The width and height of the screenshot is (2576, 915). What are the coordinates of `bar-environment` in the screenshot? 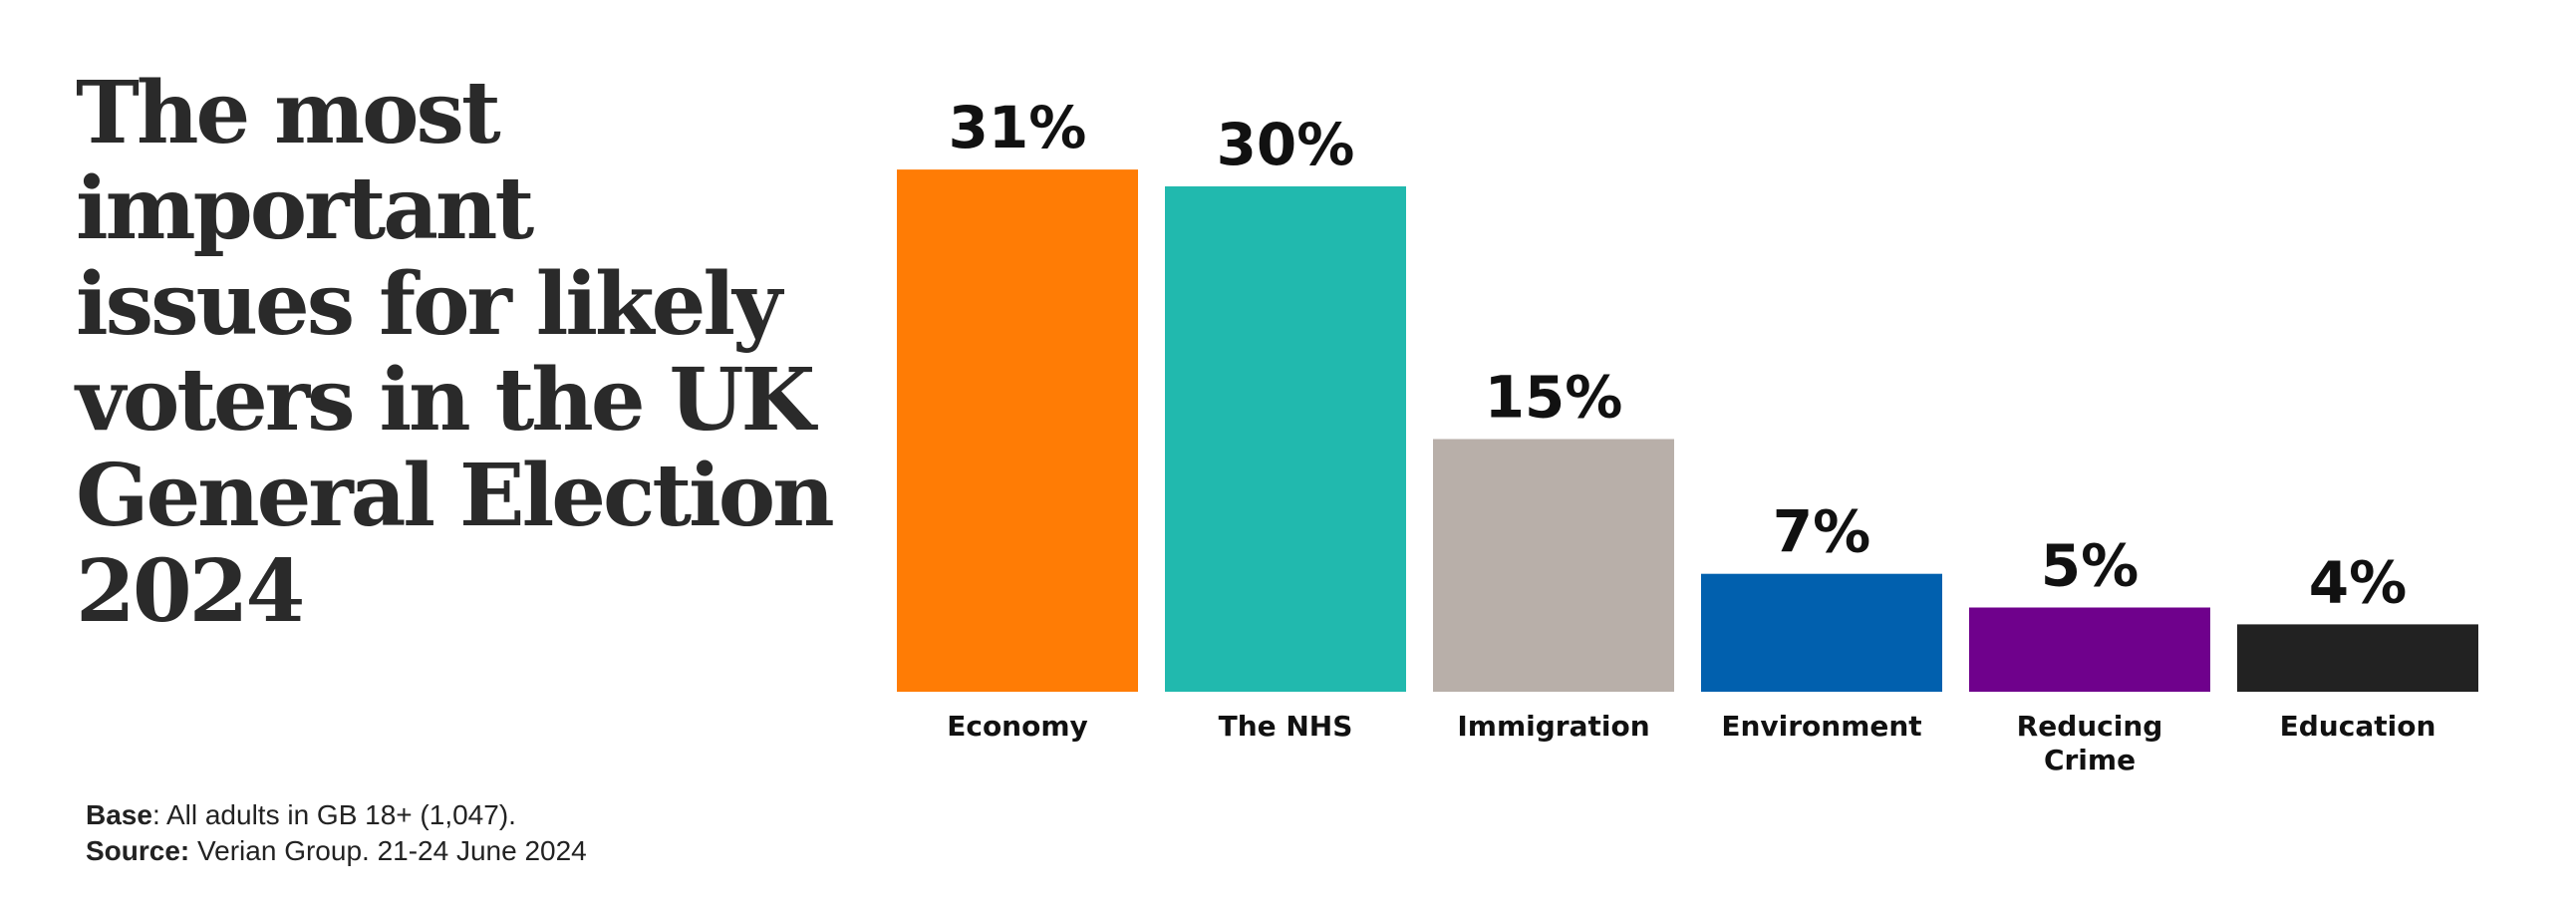 It's located at (1821, 632).